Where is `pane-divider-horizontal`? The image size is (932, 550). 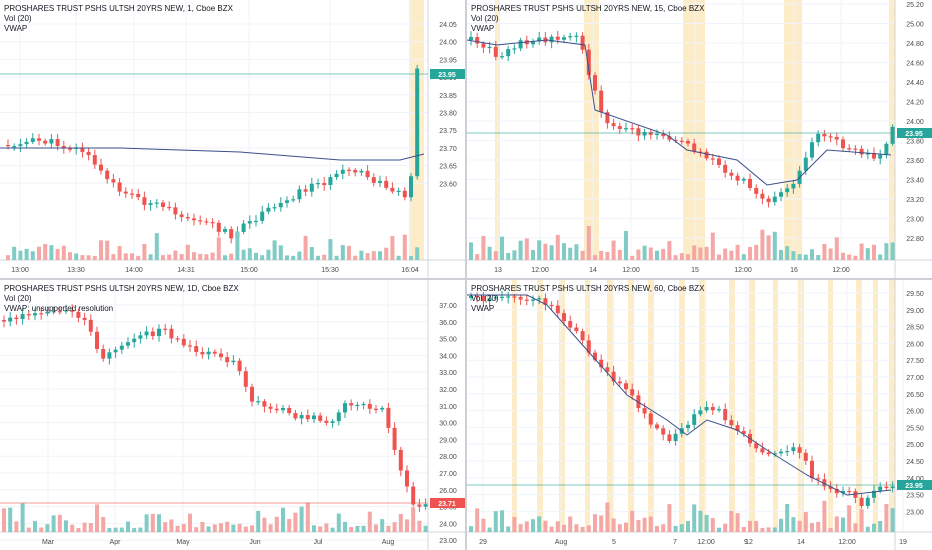 pane-divider-horizontal is located at coordinates (466, 279).